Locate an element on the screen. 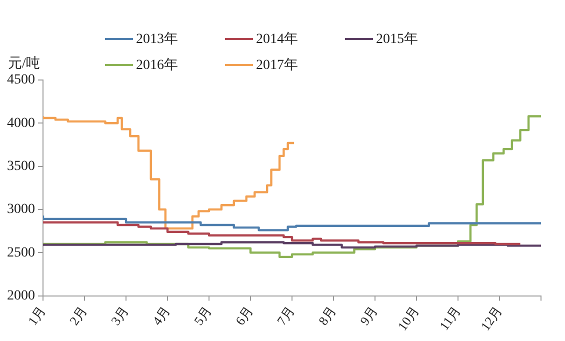 The height and width of the screenshot is (341, 565). x-tick-label: 10月 is located at coordinates (408, 318).